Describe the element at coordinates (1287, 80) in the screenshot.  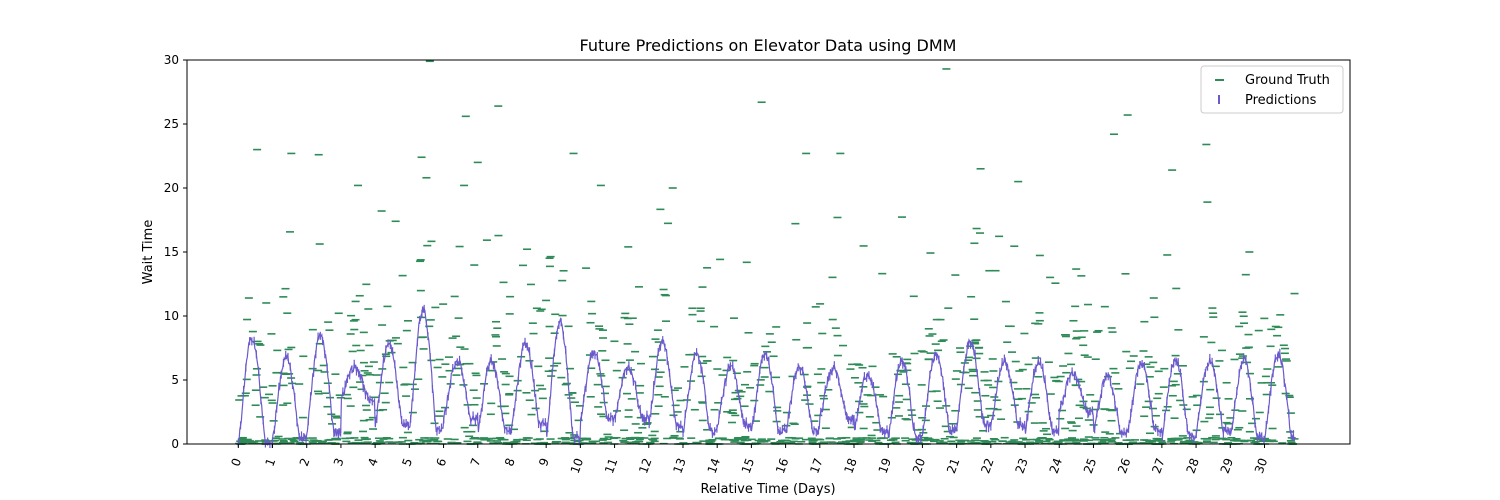
I see `legend-label-ground-truth: Ground Truth` at that location.